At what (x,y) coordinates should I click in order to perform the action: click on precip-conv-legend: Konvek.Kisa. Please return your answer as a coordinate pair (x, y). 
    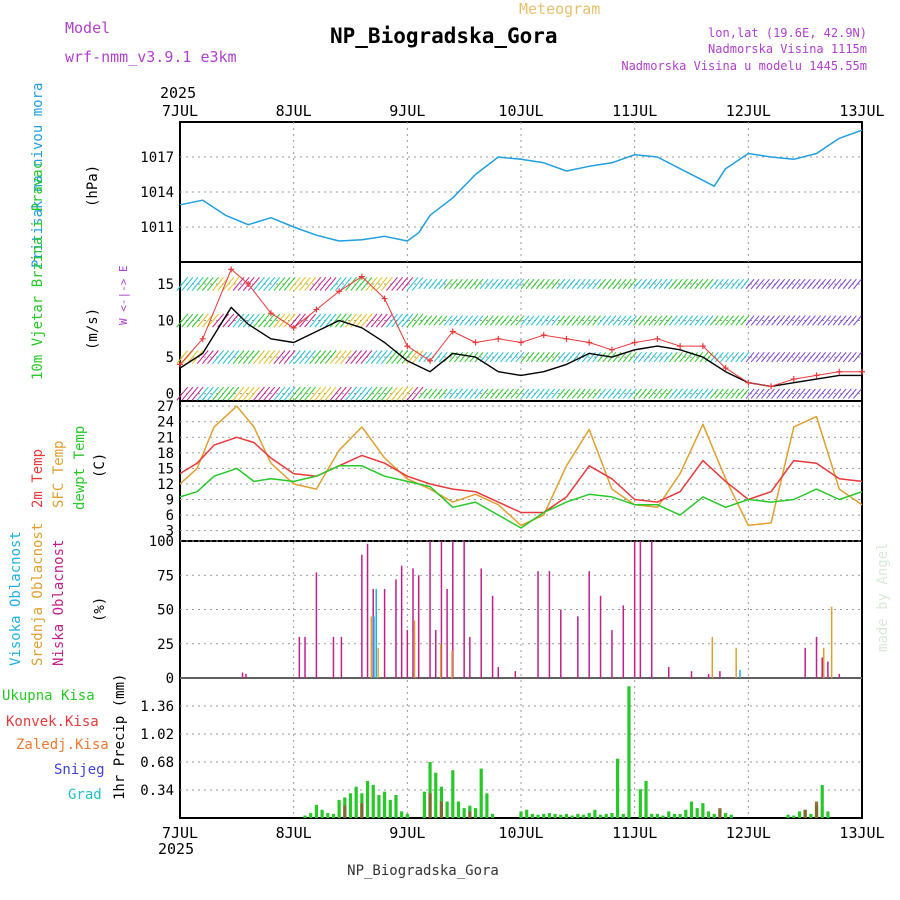
    Looking at the image, I should click on (52, 722).